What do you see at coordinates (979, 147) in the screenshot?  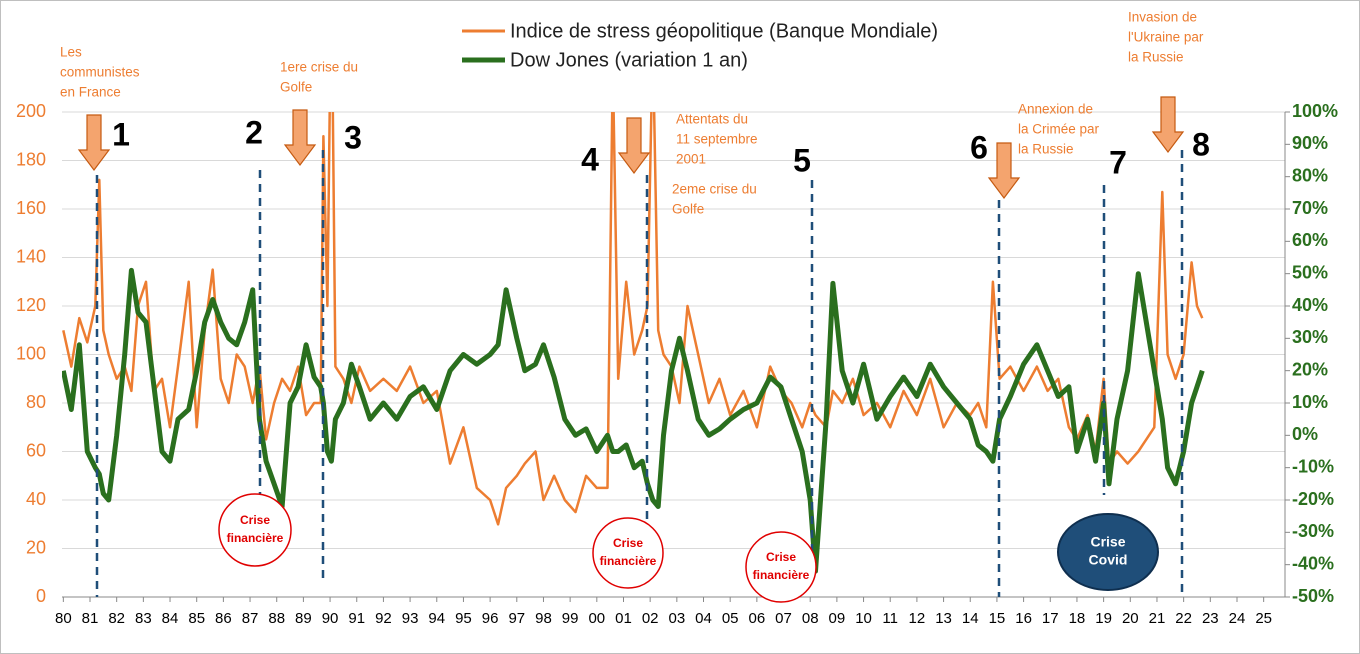 I see `event-number: 6` at bounding box center [979, 147].